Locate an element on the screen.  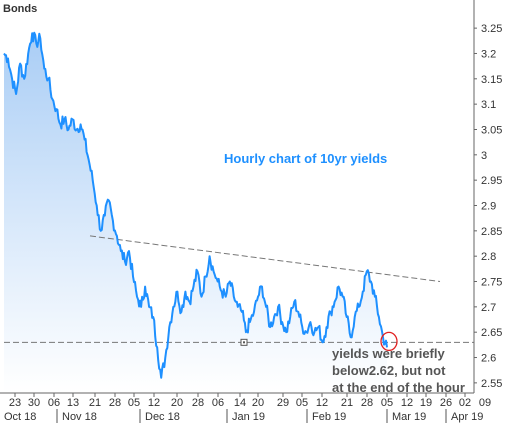
y-tick-label: 2.8 is located at coordinates (488, 257).